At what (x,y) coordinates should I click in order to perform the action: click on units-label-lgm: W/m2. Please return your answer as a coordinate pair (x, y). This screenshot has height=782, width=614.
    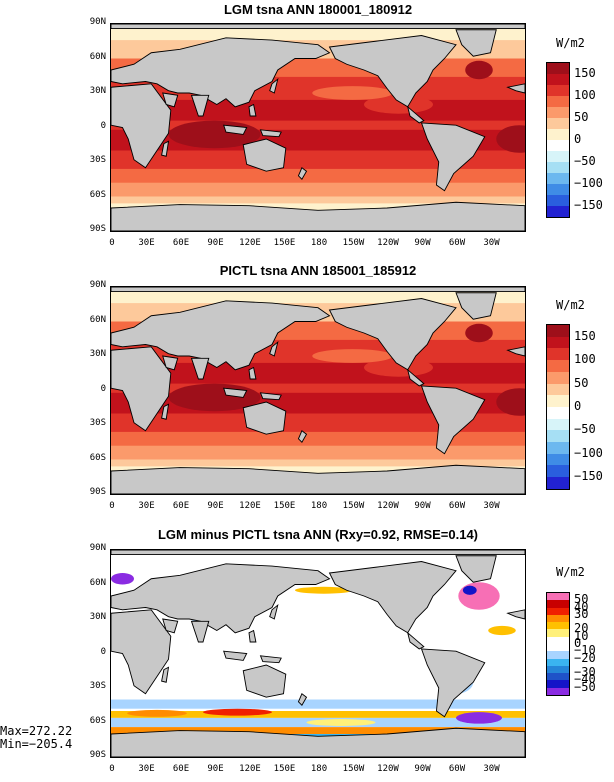
    Looking at the image, I should click on (570, 43).